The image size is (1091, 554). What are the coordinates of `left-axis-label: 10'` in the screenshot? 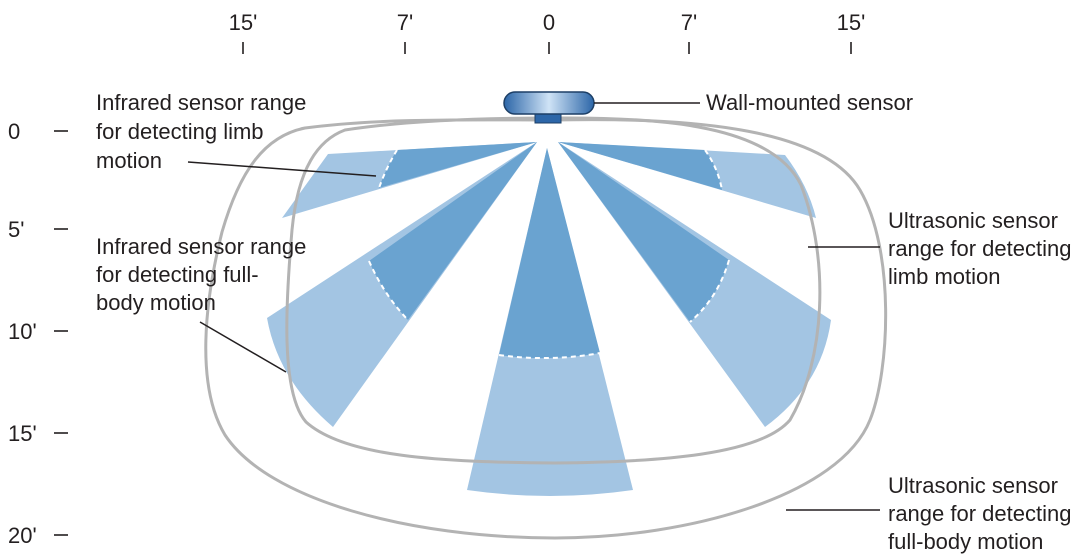 It's located at (22, 331).